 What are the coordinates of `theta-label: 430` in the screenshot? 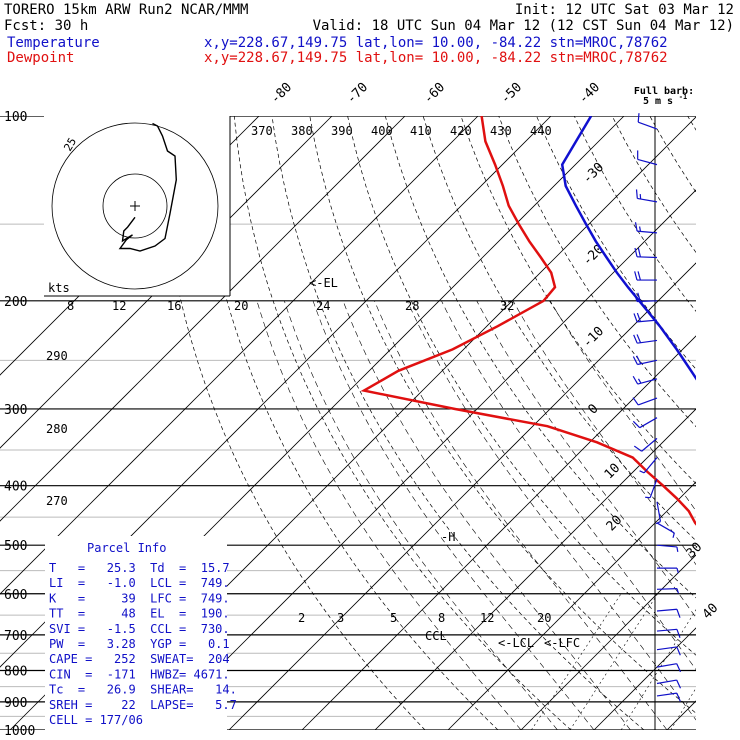 It's located at (501, 131).